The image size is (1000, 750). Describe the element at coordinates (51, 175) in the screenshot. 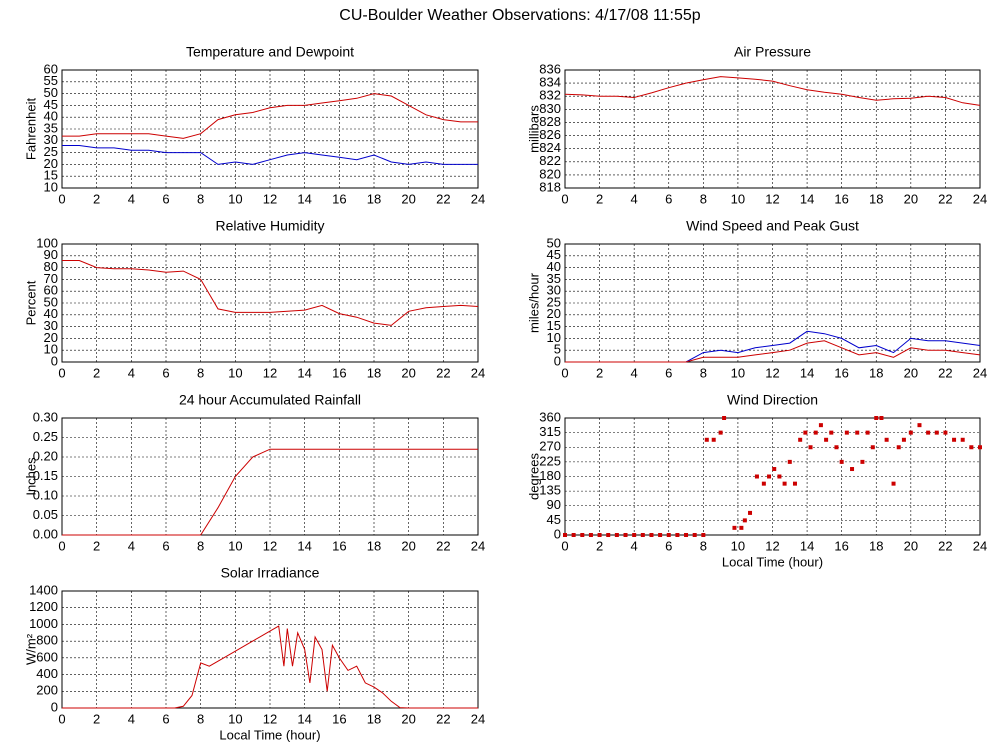

I see `y-tick-label: 15` at that location.